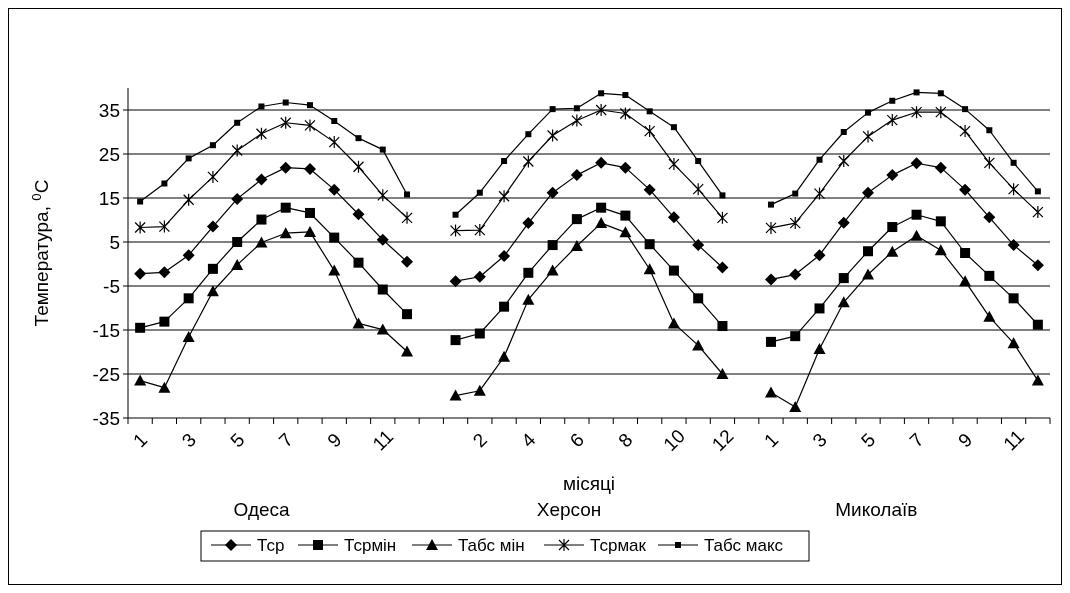 The width and height of the screenshot is (1070, 593). I want to click on x-tick-label: 8, so click(625, 440).